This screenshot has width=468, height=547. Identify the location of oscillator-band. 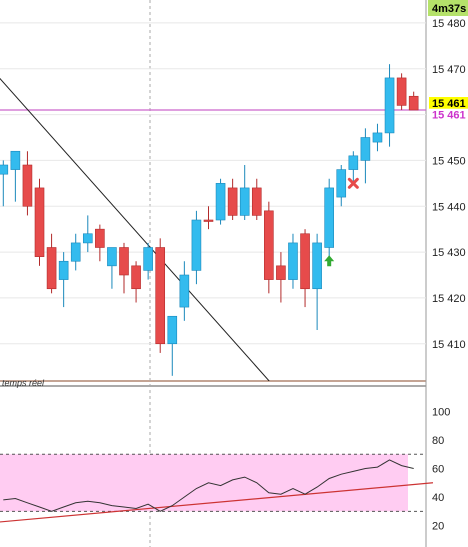
(204, 483).